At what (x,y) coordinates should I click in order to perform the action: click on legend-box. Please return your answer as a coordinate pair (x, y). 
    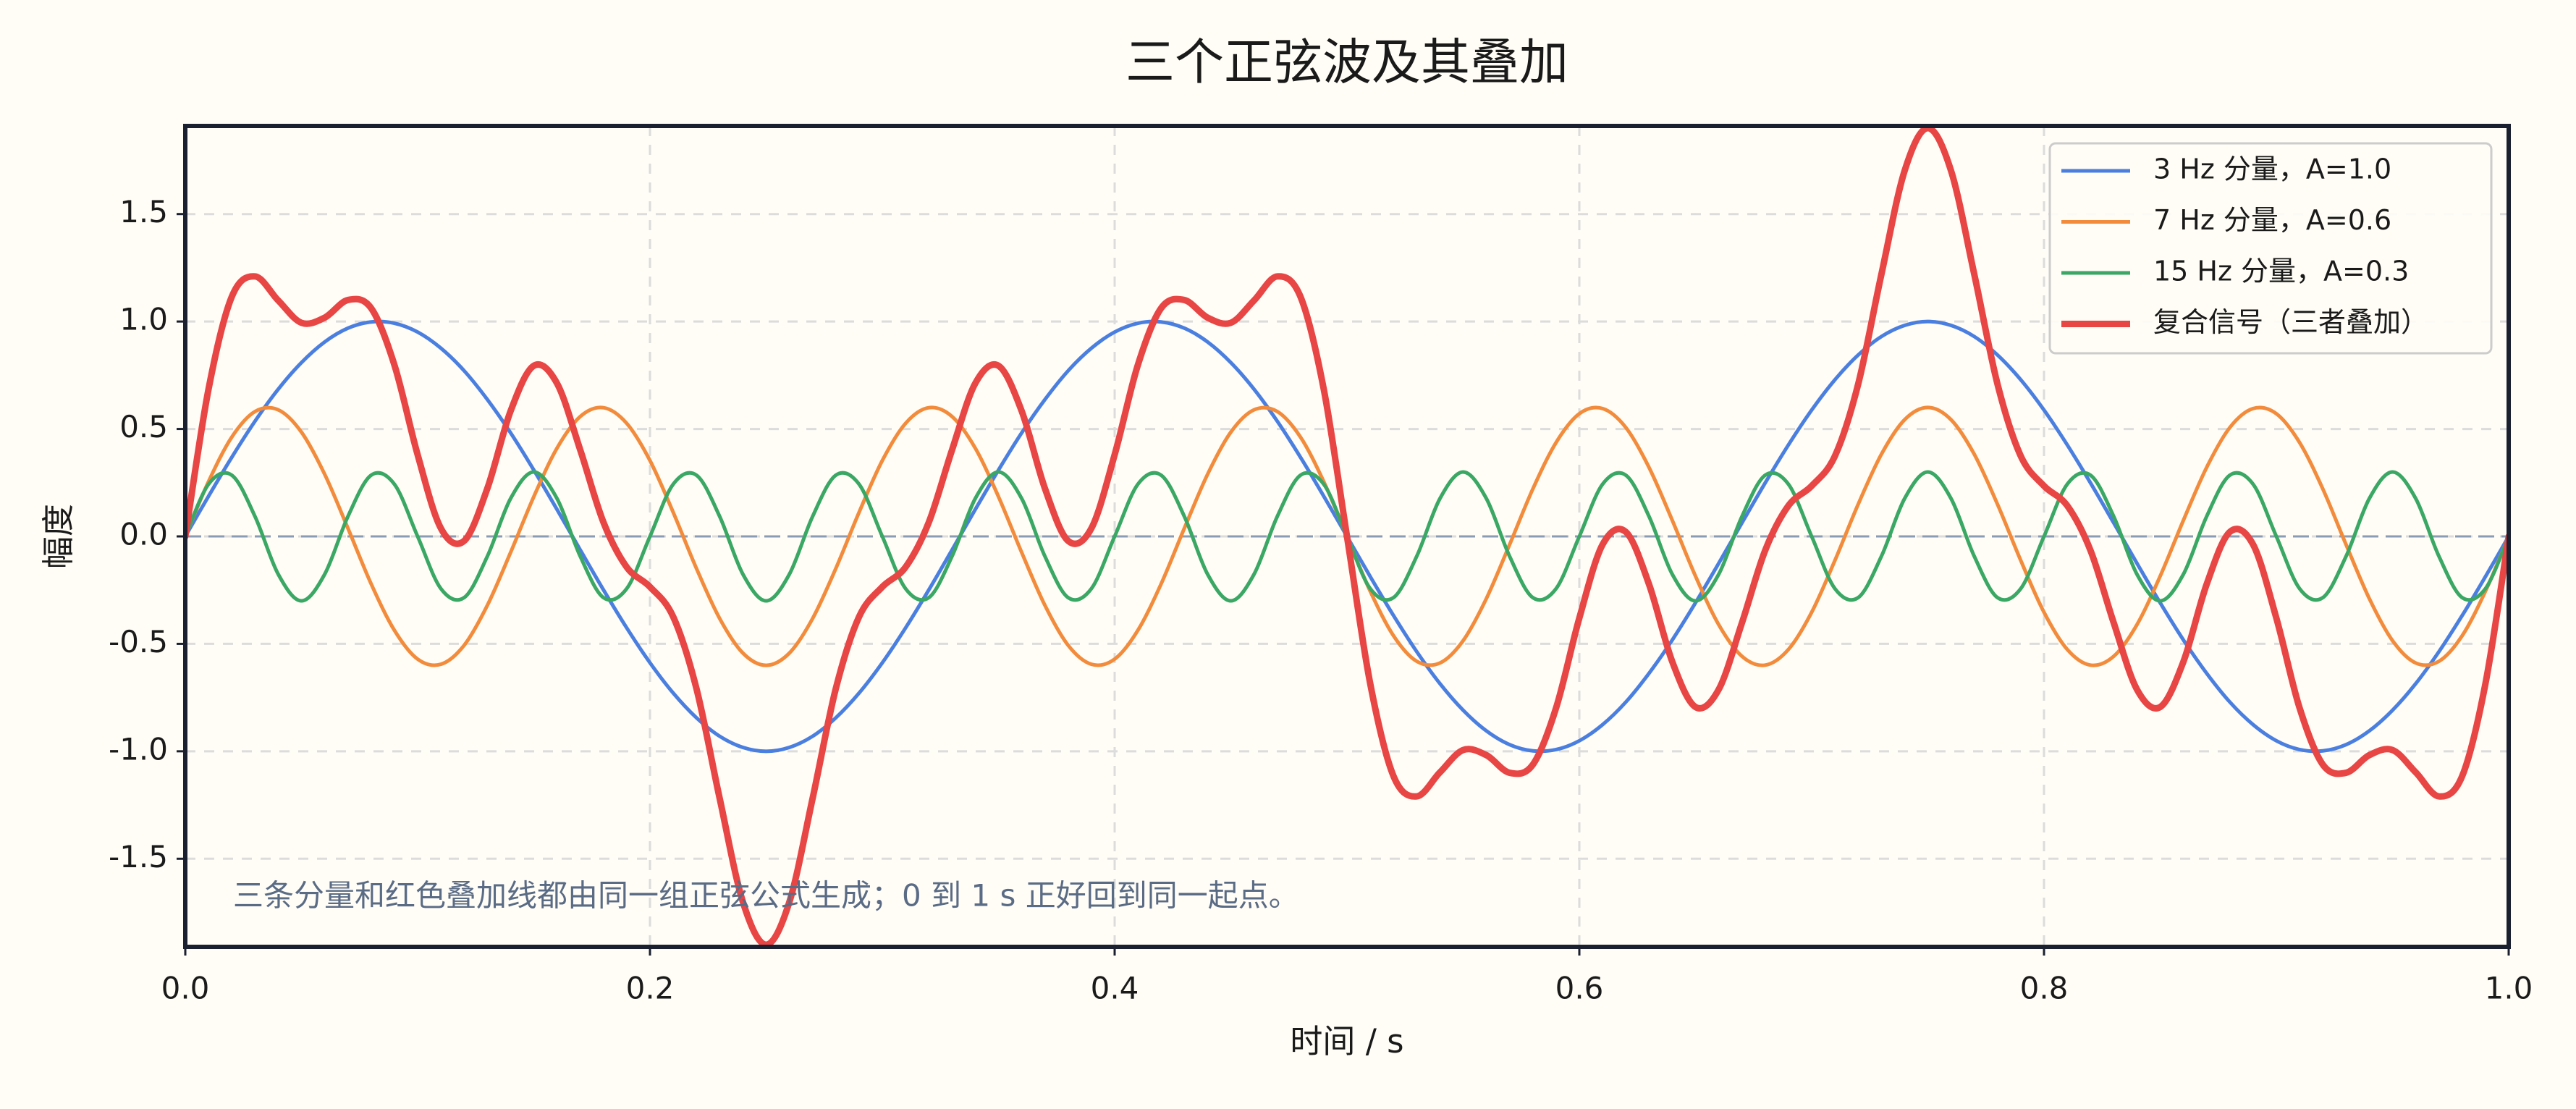
    Looking at the image, I should click on (2270, 248).